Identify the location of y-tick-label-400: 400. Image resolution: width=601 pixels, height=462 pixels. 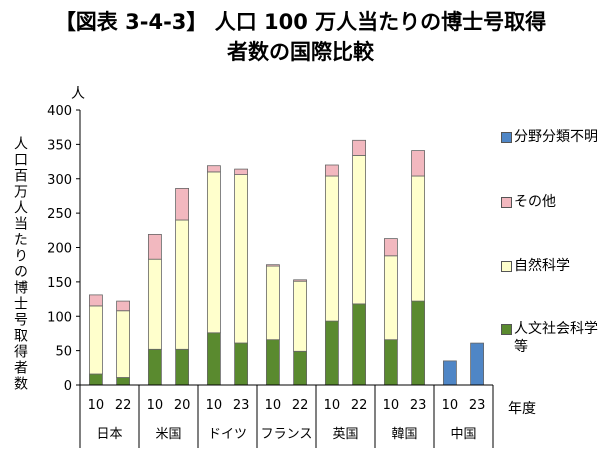
(59, 111).